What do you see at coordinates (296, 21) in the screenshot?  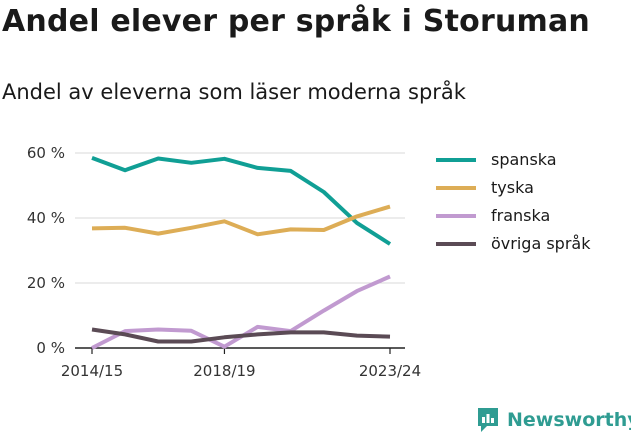 I see `chart-title: Andel elever per språk i Storuman` at bounding box center [296, 21].